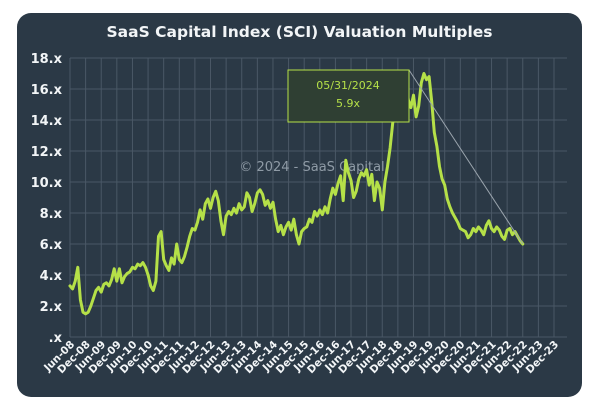 The height and width of the screenshot is (409, 600). I want to click on annotation-date: 05/31/2024, so click(347, 85).